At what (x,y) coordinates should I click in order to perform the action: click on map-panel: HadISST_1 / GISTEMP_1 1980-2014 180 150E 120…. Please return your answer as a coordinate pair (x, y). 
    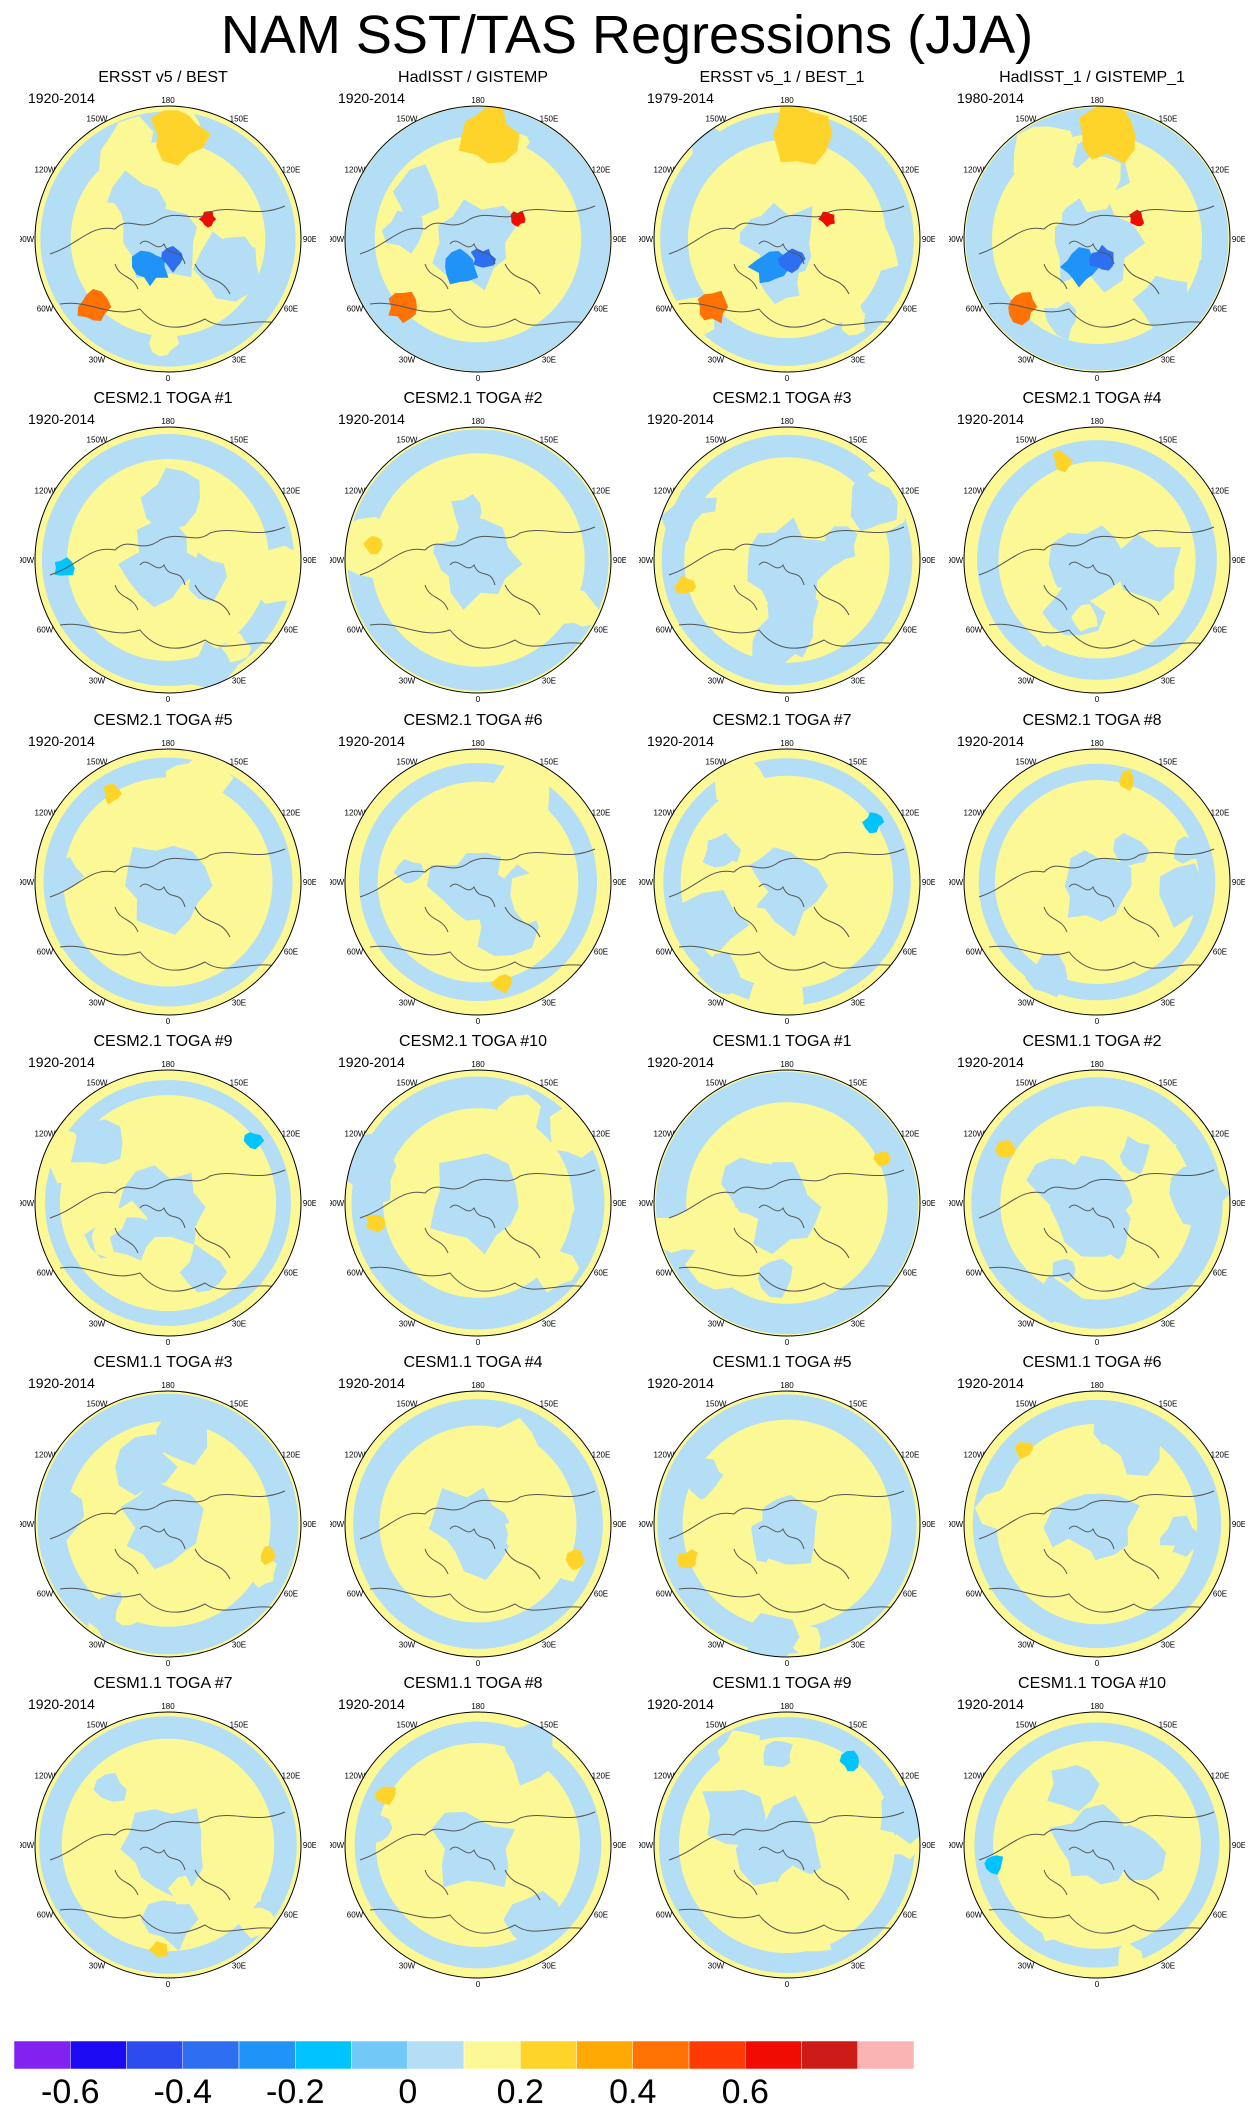
    Looking at the image, I should click on (1092, 228).